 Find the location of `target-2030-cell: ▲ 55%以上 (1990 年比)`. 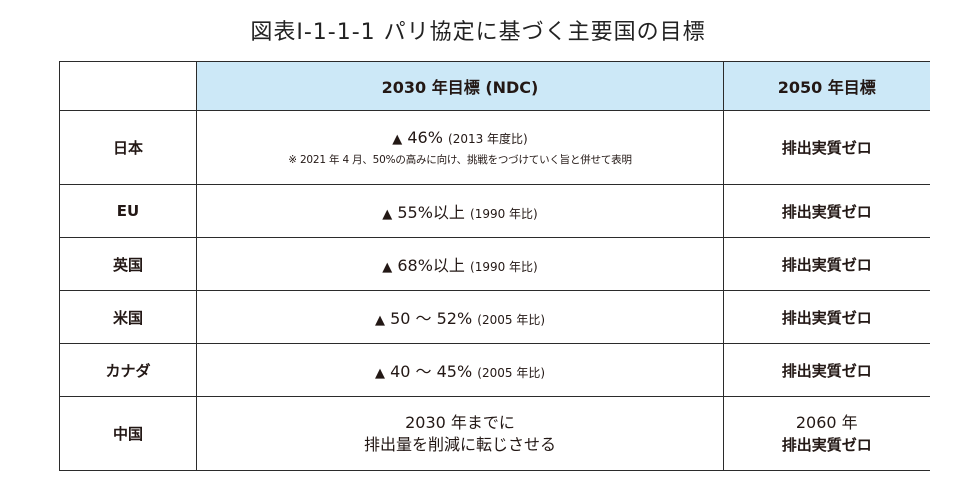

target-2030-cell: ▲ 55%以上 (1990 年比) is located at coordinates (460, 211).